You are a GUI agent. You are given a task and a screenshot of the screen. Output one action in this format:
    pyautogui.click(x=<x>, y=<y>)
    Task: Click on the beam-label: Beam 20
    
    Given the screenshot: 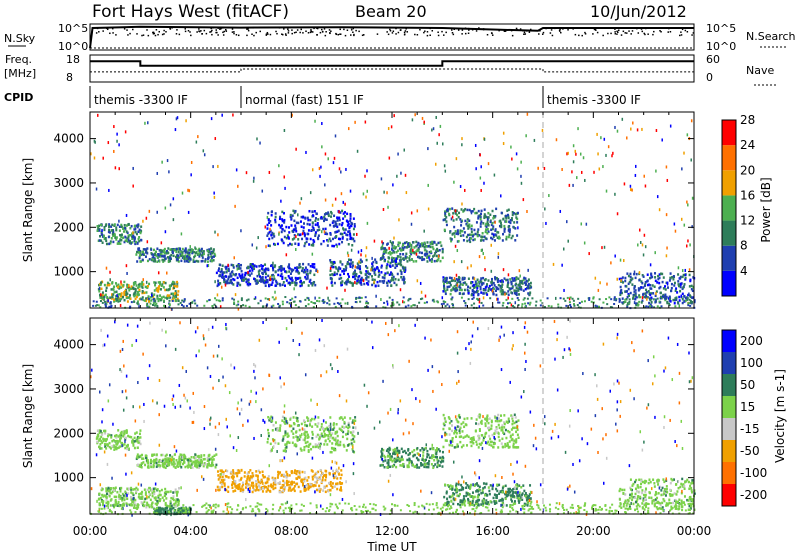 What is the action you would take?
    pyautogui.click(x=391, y=11)
    